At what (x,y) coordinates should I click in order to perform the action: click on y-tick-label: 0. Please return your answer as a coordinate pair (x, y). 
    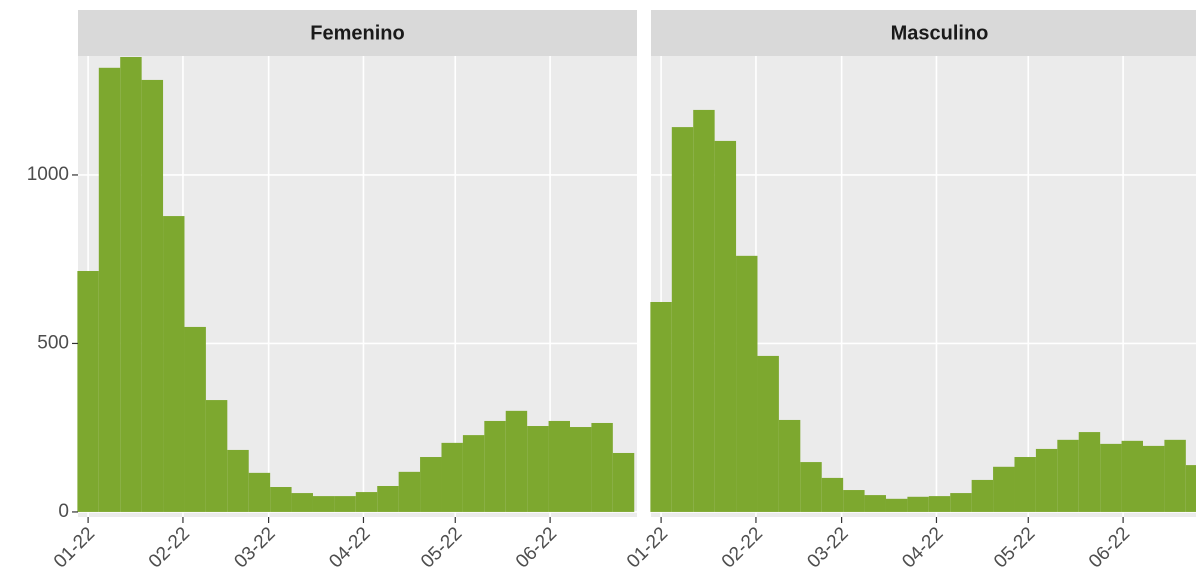
    Looking at the image, I should click on (63, 511).